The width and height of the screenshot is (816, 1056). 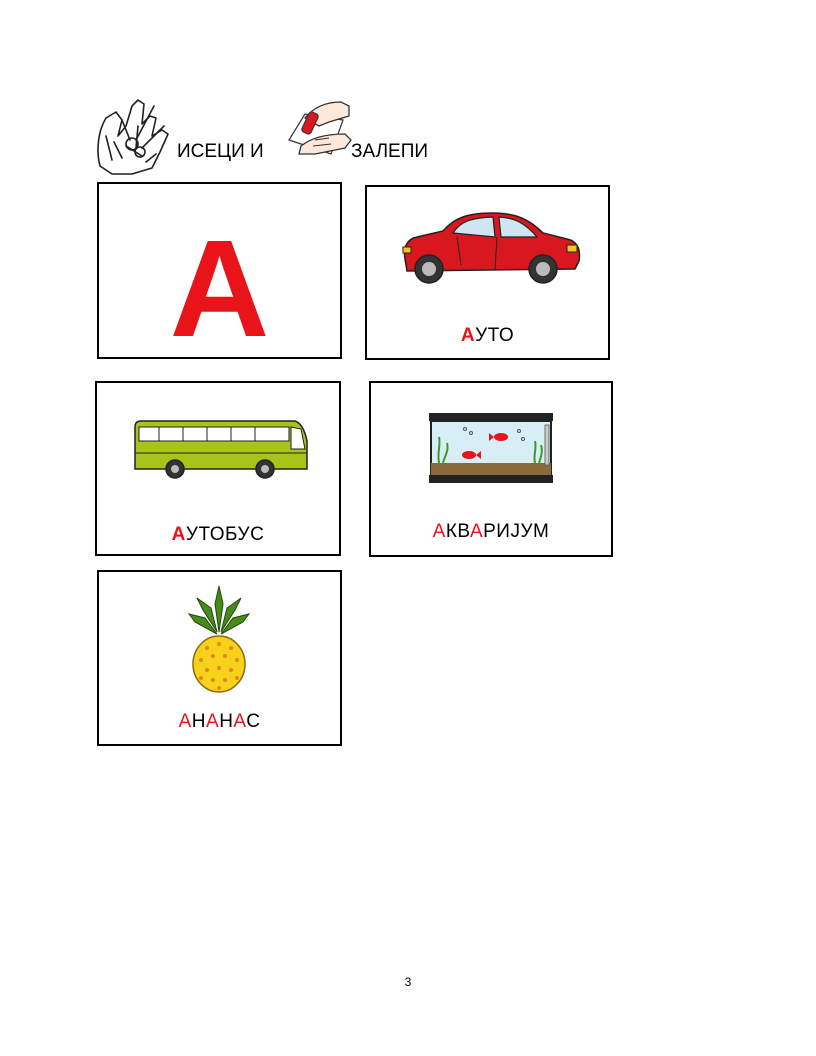 What do you see at coordinates (219, 639) in the screenshot?
I see `pineapple-icon` at bounding box center [219, 639].